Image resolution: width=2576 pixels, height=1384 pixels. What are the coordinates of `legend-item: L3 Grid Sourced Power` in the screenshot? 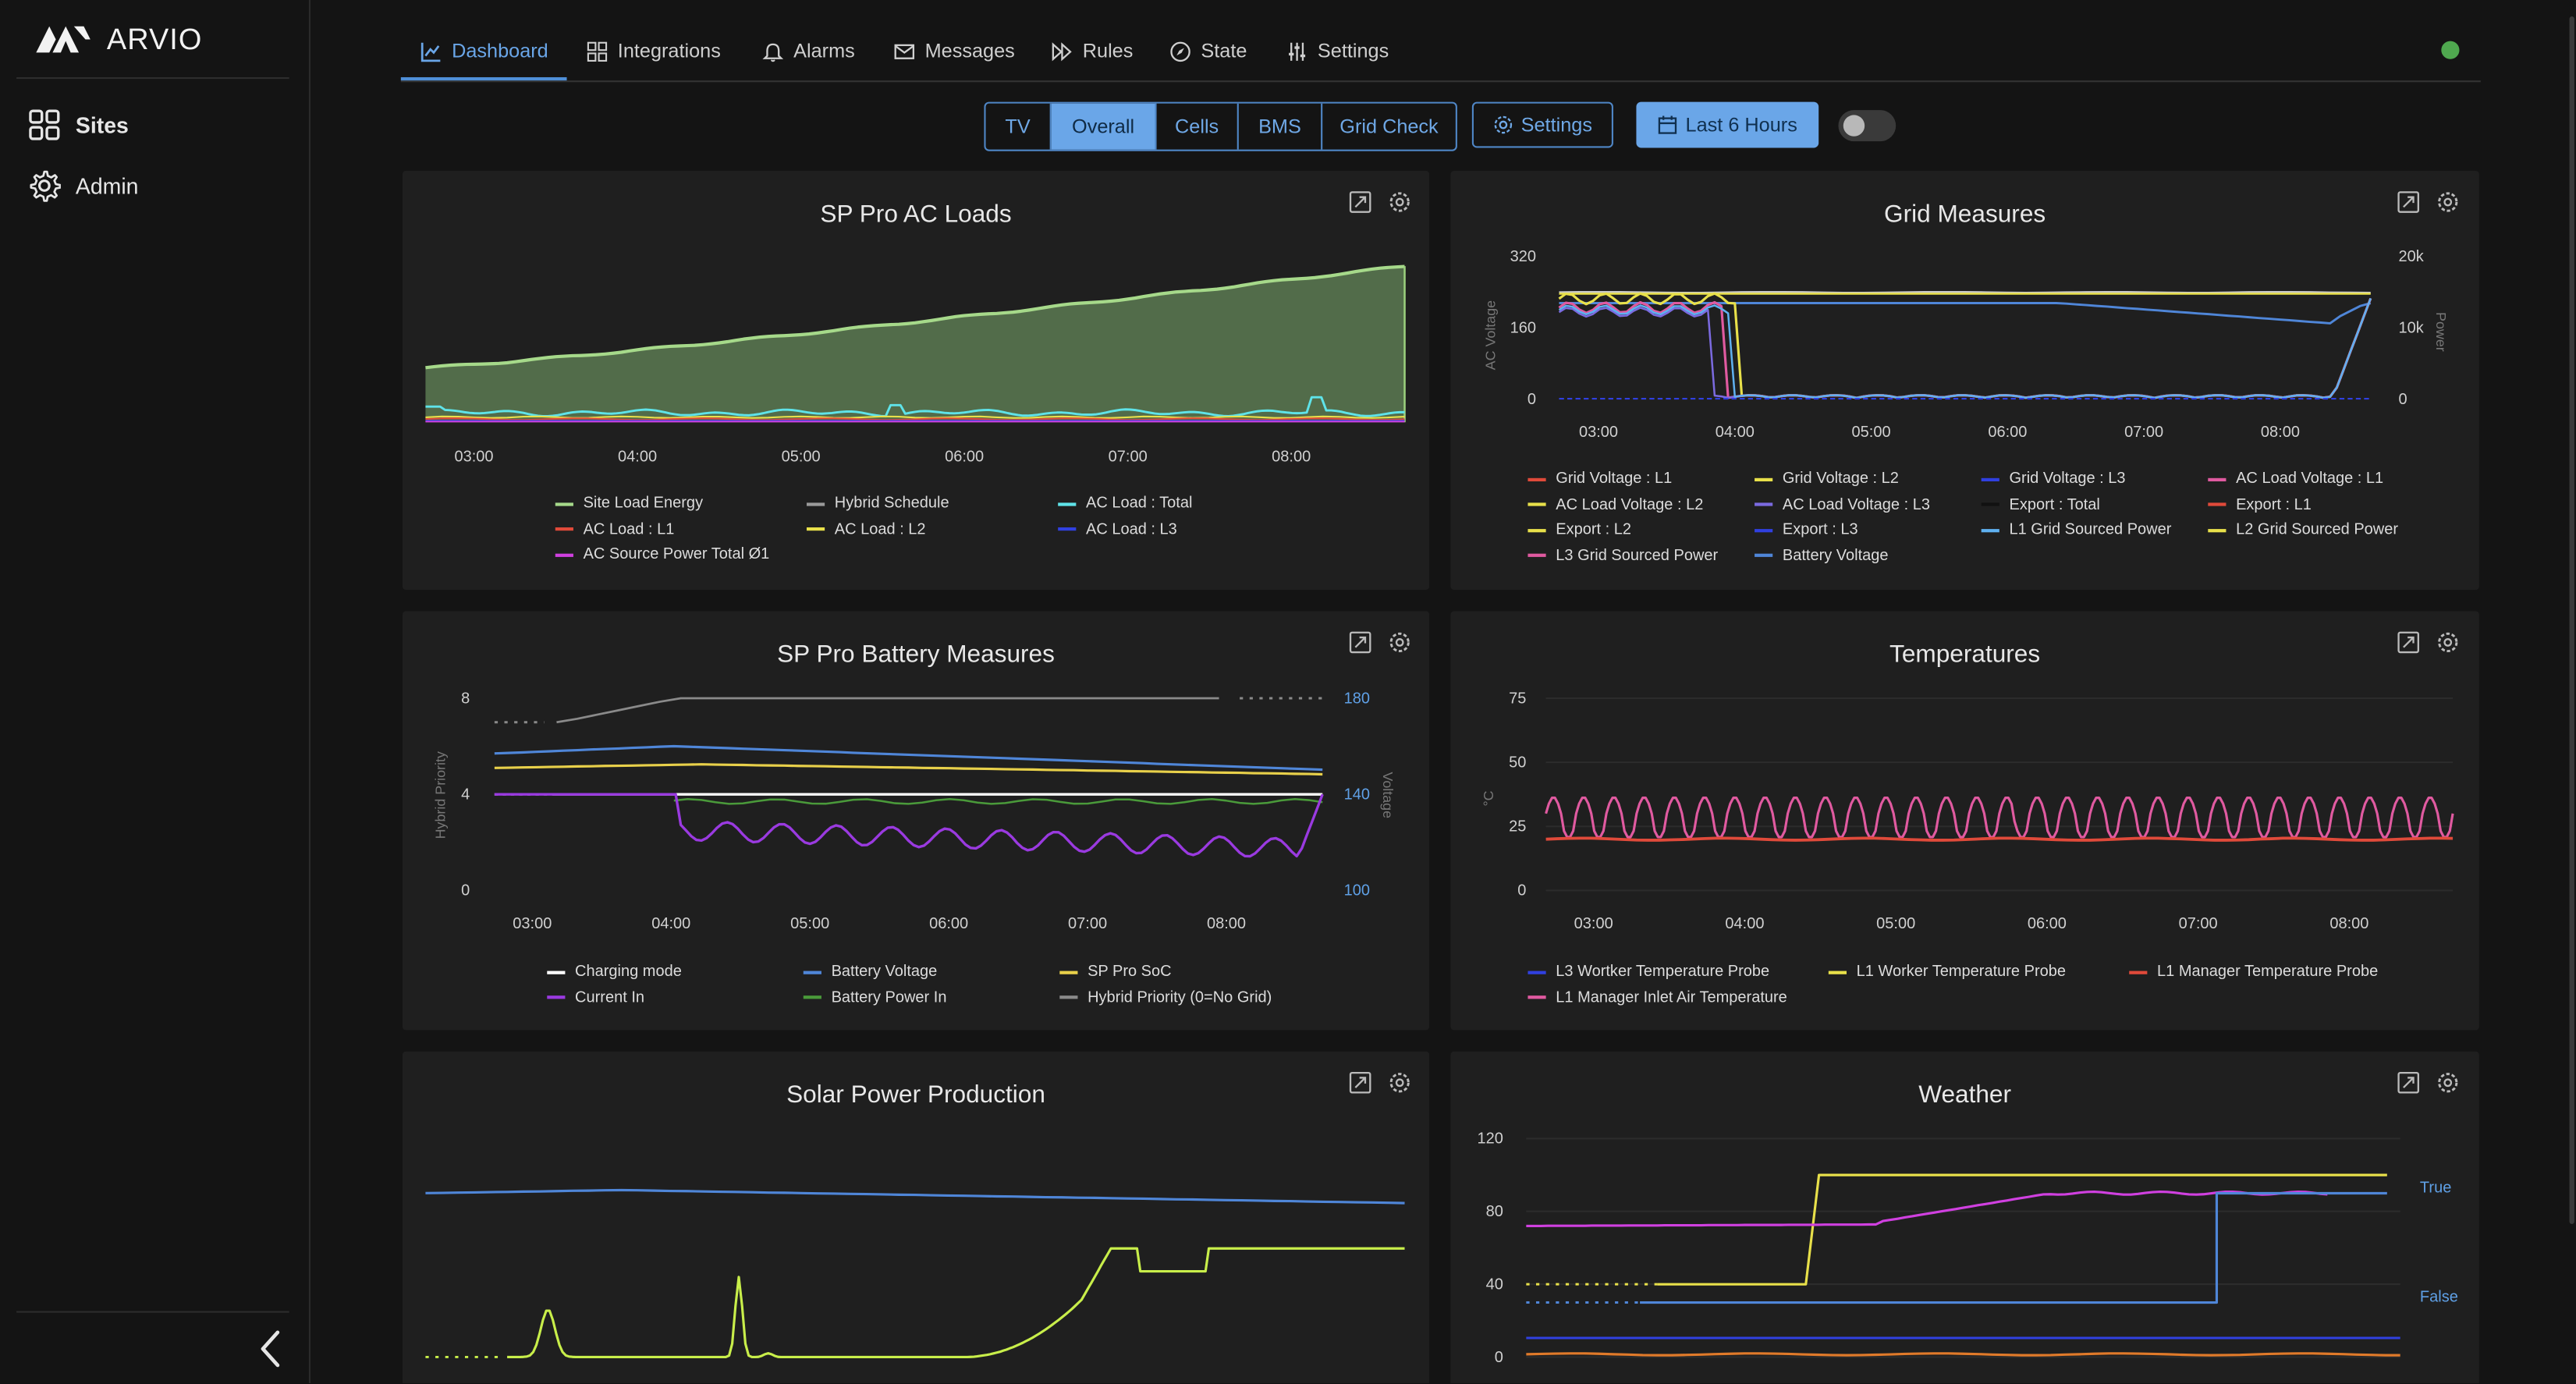 It's located at (1623, 555).